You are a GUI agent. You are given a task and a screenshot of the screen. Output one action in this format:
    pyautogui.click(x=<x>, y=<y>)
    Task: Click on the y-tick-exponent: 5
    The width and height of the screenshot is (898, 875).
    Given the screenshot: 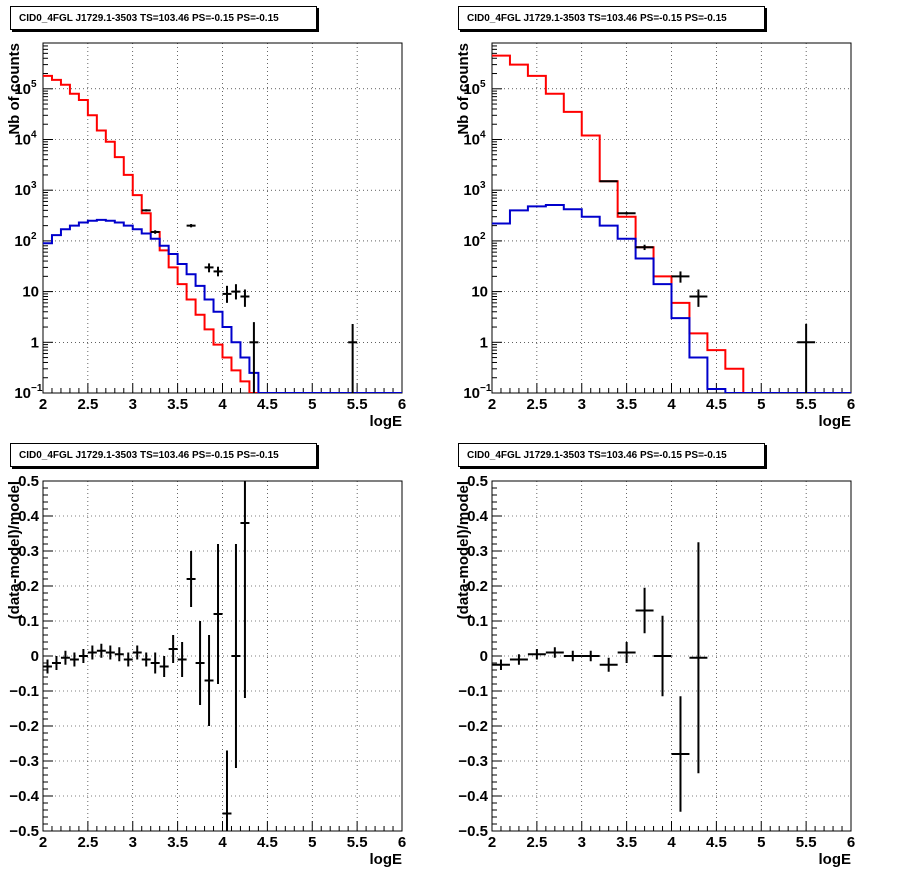 What is the action you would take?
    pyautogui.click(x=483, y=84)
    